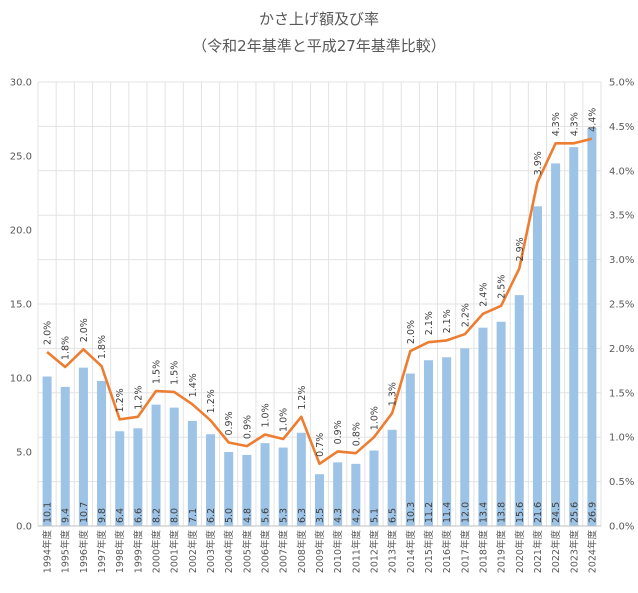 Image resolution: width=638 pixels, height=593 pixels. What do you see at coordinates (120, 515) in the screenshot?
I see `bar-value-label: 6.4` at bounding box center [120, 515].